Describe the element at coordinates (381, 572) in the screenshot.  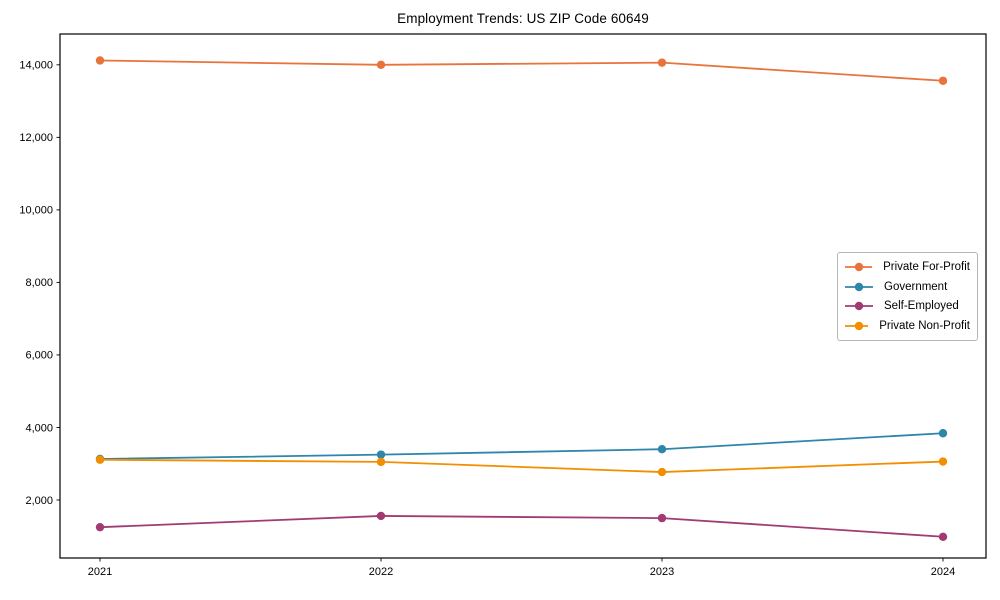
I see `x-tick-label: 2022` at that location.